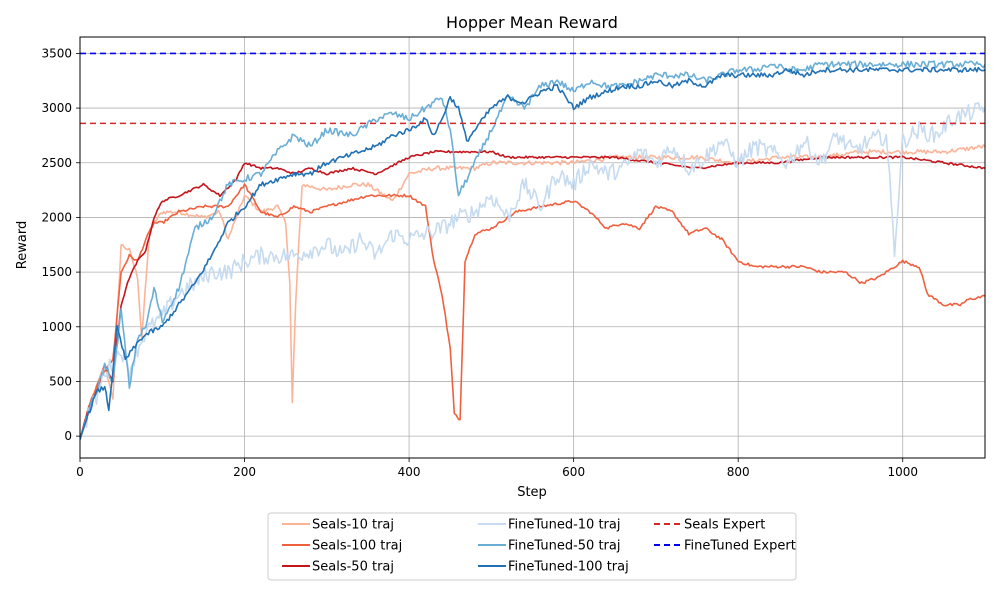 Image resolution: width=1000 pixels, height=600 pixels. Describe the element at coordinates (357, 546) in the screenshot. I see `legend-label-seals-100-traj: Seals-100 traj` at that location.